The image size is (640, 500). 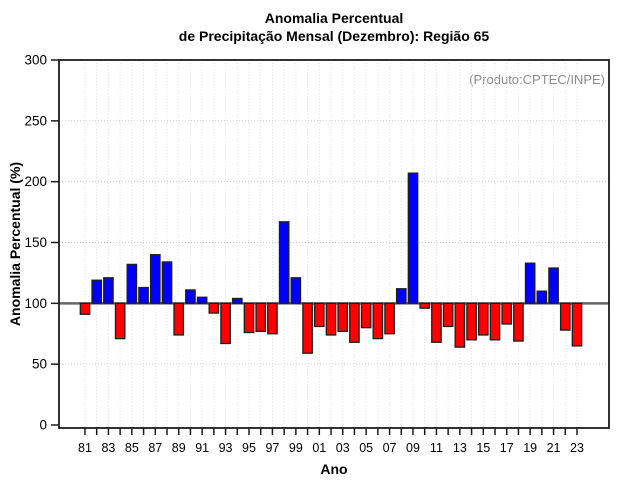 I want to click on x-tick-label: 19, so click(x=530, y=448).